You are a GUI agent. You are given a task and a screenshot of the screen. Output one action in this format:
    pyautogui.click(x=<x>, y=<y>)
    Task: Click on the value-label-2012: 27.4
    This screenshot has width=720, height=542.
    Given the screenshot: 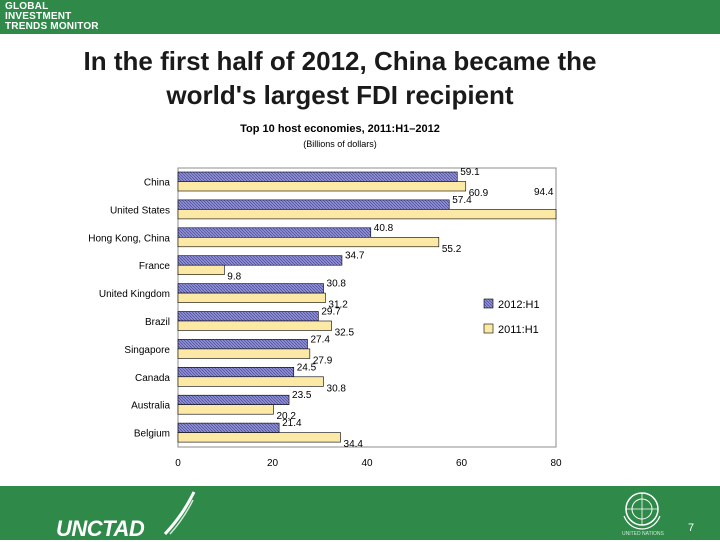 What is the action you would take?
    pyautogui.click(x=320, y=339)
    